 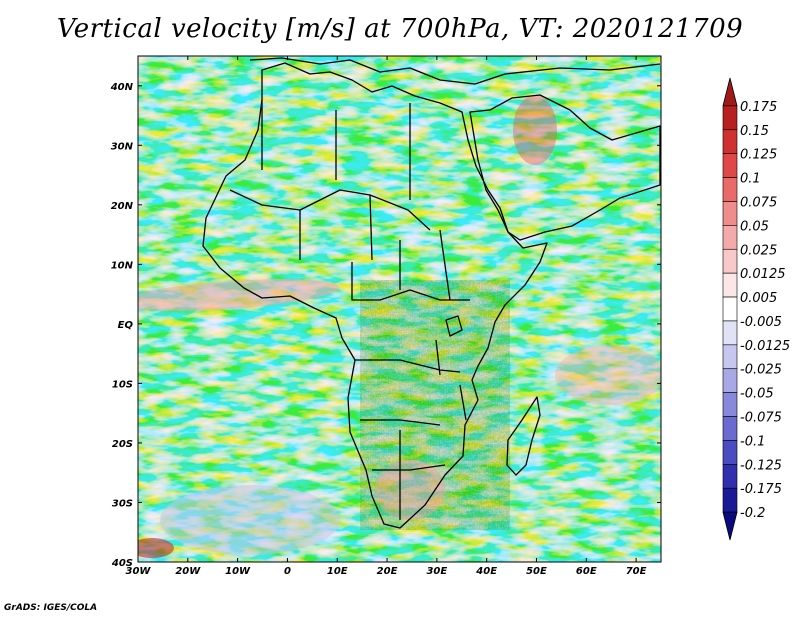 I want to click on lon-tick-label: 10W, so click(x=238, y=571).